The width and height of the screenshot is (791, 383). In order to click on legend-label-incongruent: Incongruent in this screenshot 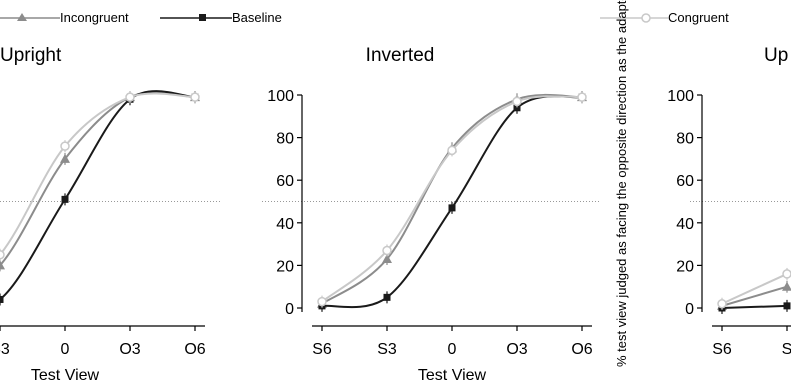, I will do `click(94, 17)`.